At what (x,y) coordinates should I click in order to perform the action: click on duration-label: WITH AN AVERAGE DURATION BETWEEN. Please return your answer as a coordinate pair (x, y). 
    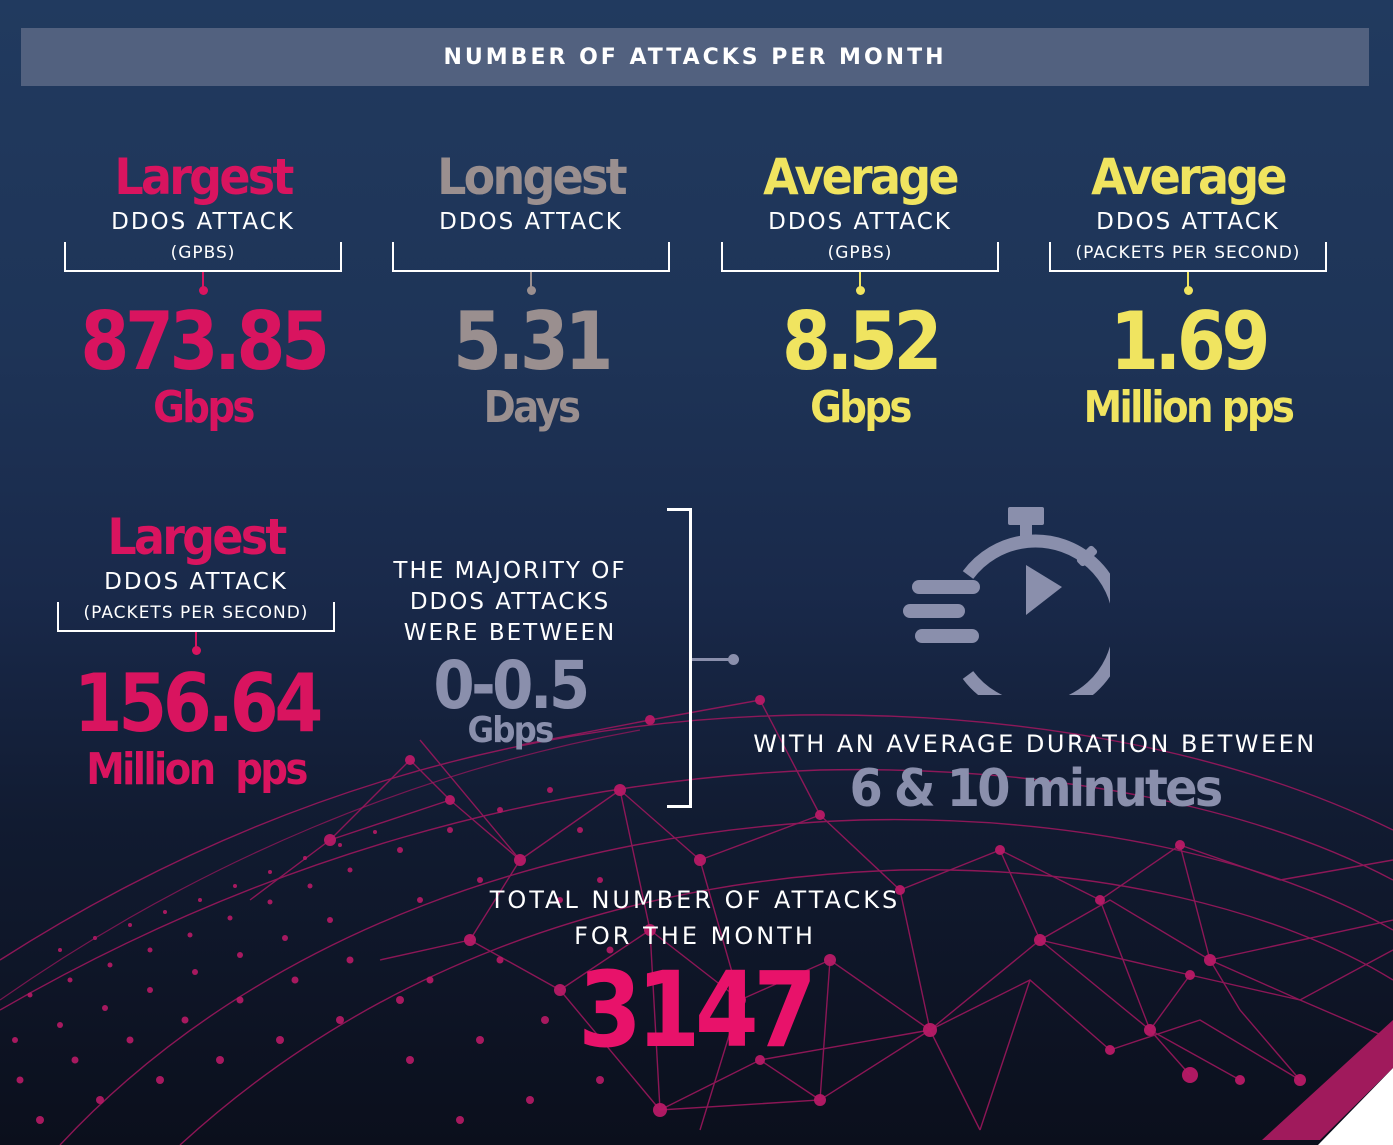
    Looking at the image, I should click on (1035, 744).